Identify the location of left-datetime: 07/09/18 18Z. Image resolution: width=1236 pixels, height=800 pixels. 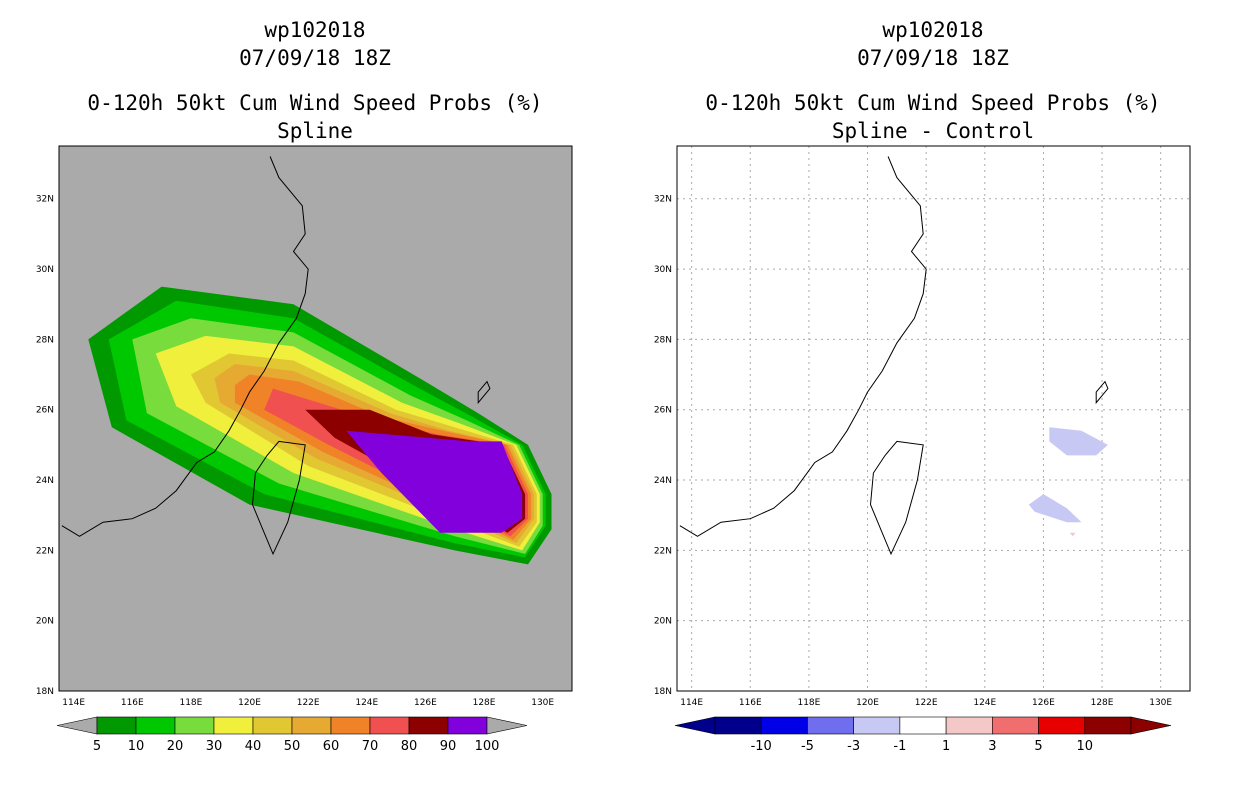
(315, 58).